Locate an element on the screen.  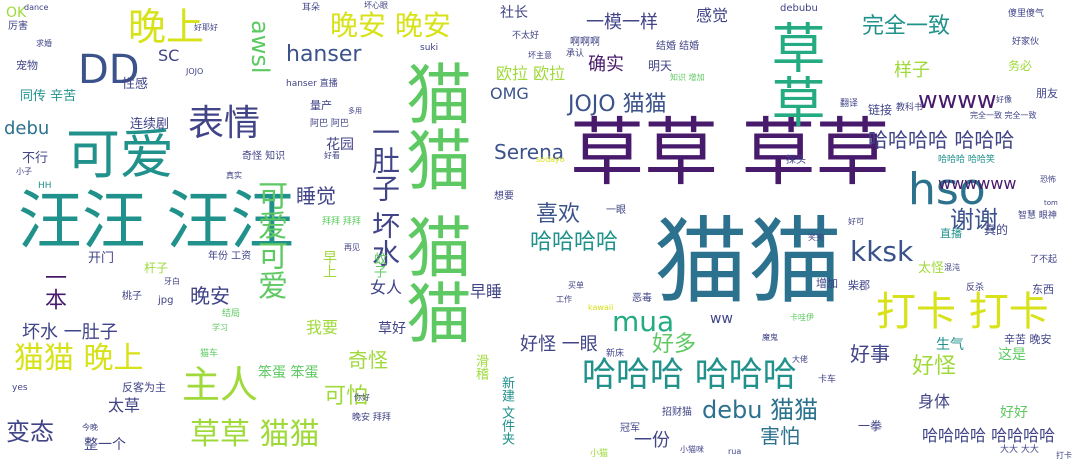
word: 打卡 is located at coordinates (1064, 455).